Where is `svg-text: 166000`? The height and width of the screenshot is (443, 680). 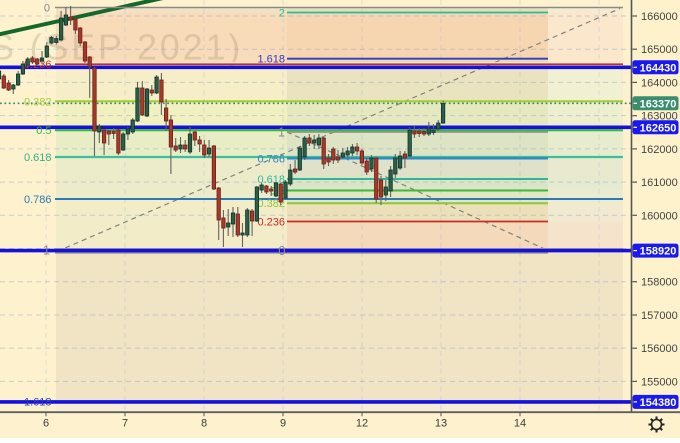 svg-text: 166000 is located at coordinates (659, 17).